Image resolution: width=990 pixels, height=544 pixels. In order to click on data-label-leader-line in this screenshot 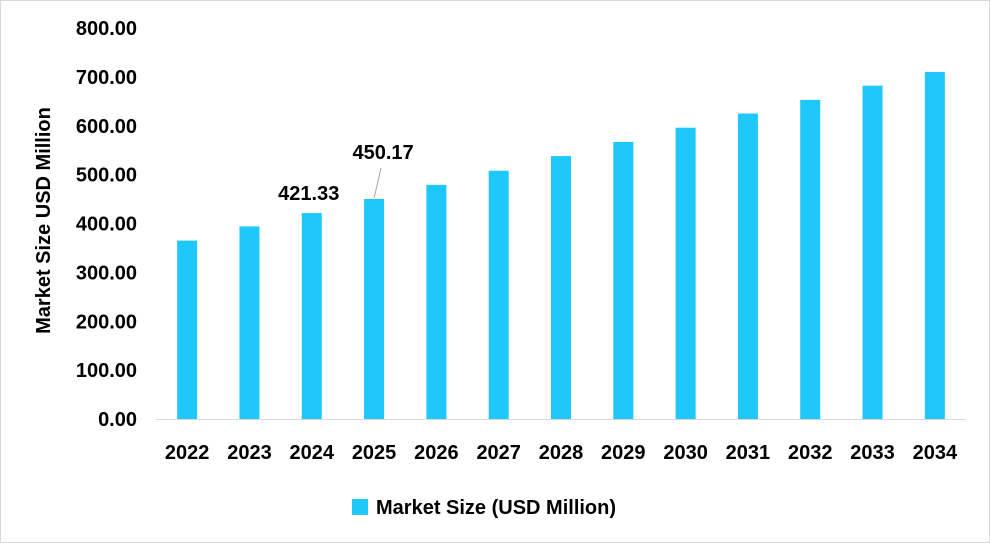, I will do `click(377, 183)`.